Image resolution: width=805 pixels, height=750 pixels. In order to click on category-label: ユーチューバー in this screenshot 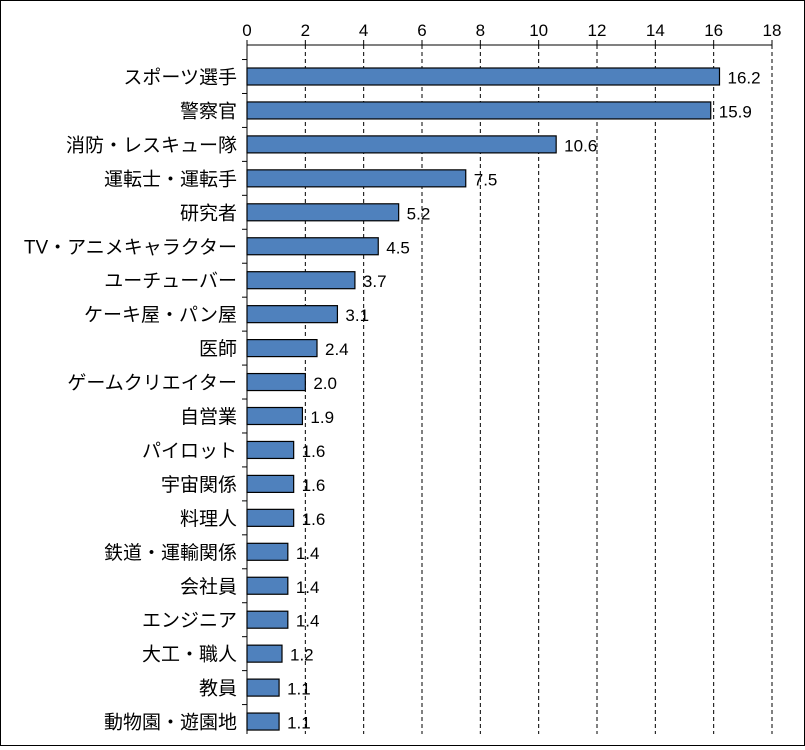, I will do `click(170, 281)`.